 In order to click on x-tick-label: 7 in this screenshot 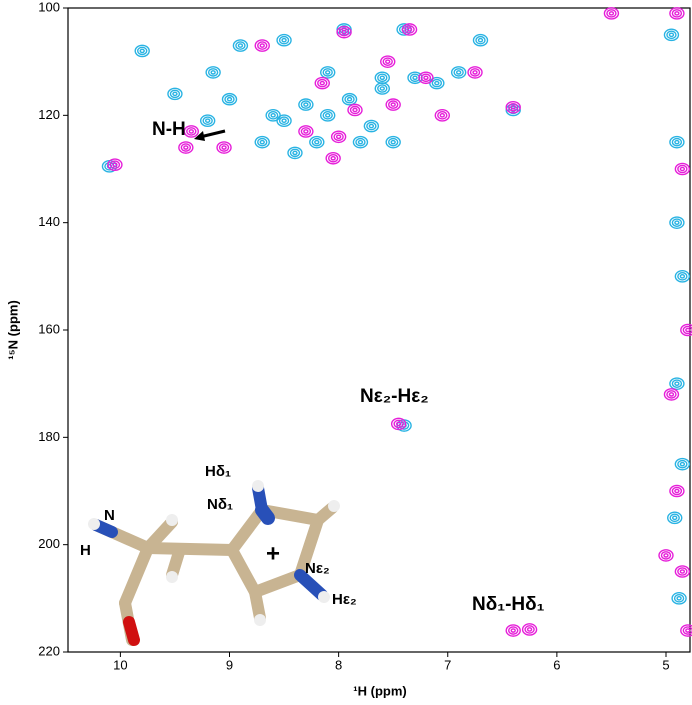, I will do `click(447, 664)`.